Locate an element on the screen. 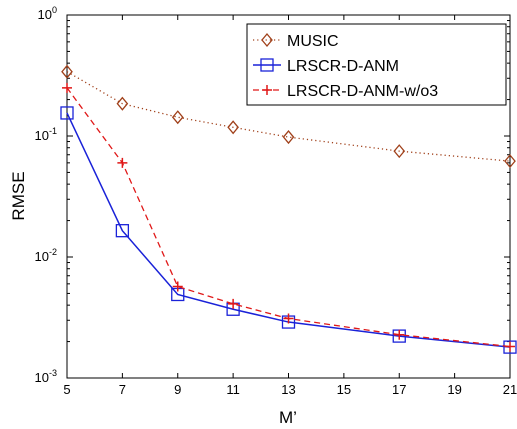 The image size is (517, 429). y-tick-label: 10⁻³ is located at coordinates (46, 376).